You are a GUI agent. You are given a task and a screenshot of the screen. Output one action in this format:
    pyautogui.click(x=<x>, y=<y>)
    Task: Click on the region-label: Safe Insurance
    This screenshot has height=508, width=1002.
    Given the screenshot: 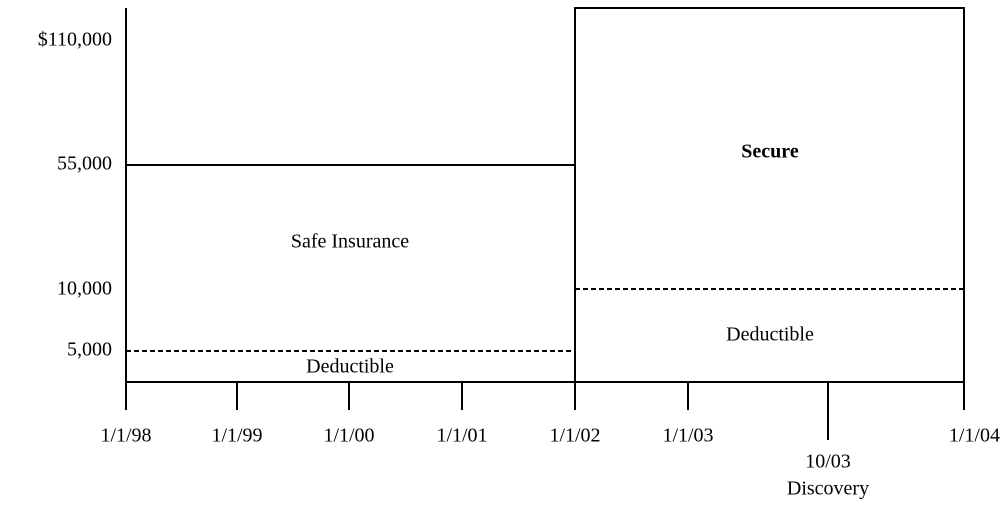 What is the action you would take?
    pyautogui.click(x=350, y=242)
    